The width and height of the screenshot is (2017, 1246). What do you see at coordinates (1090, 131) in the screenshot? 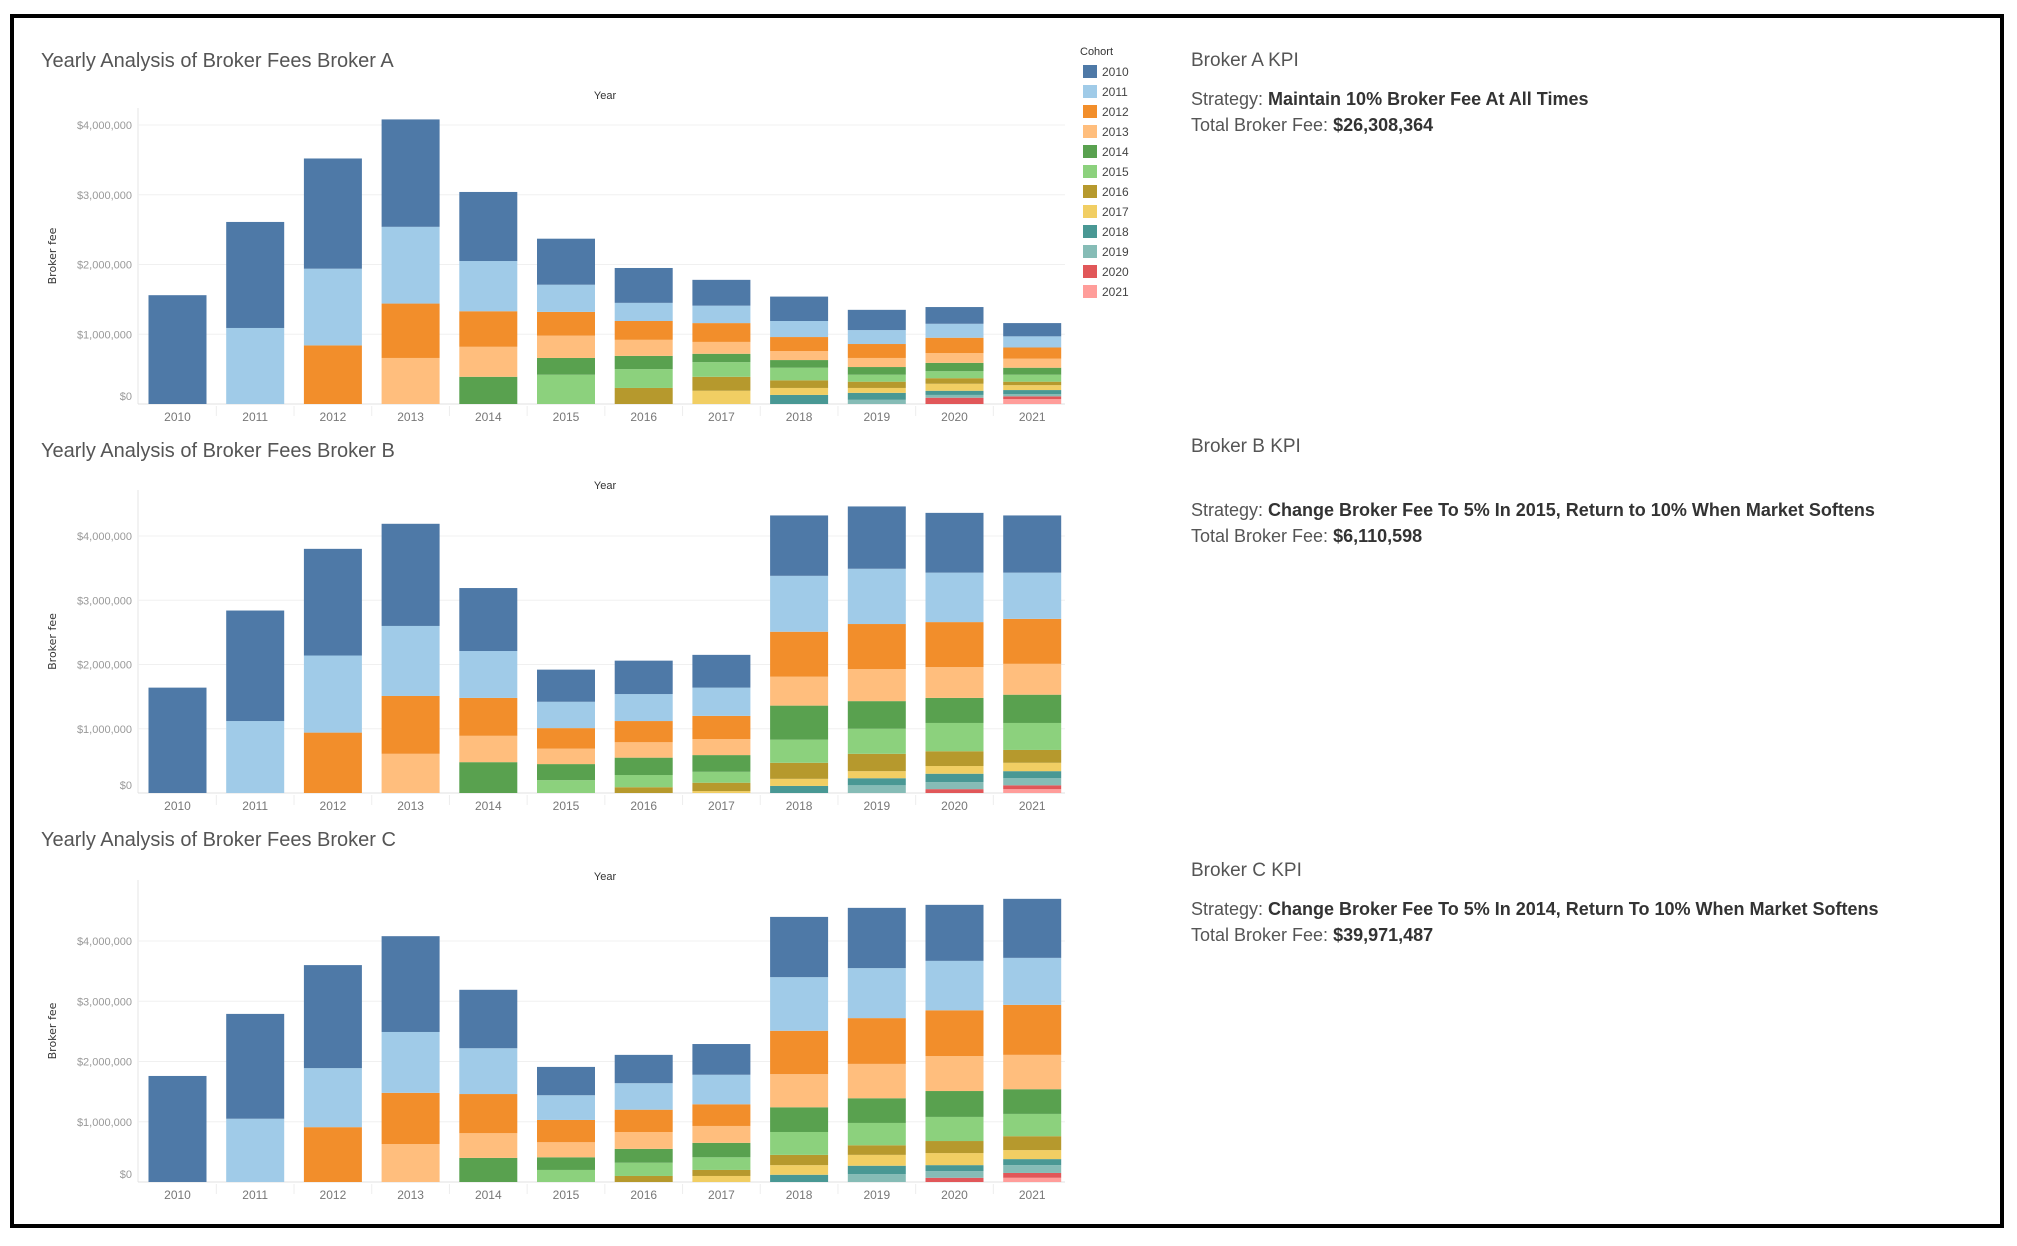
I see `legend-swatch-2013` at bounding box center [1090, 131].